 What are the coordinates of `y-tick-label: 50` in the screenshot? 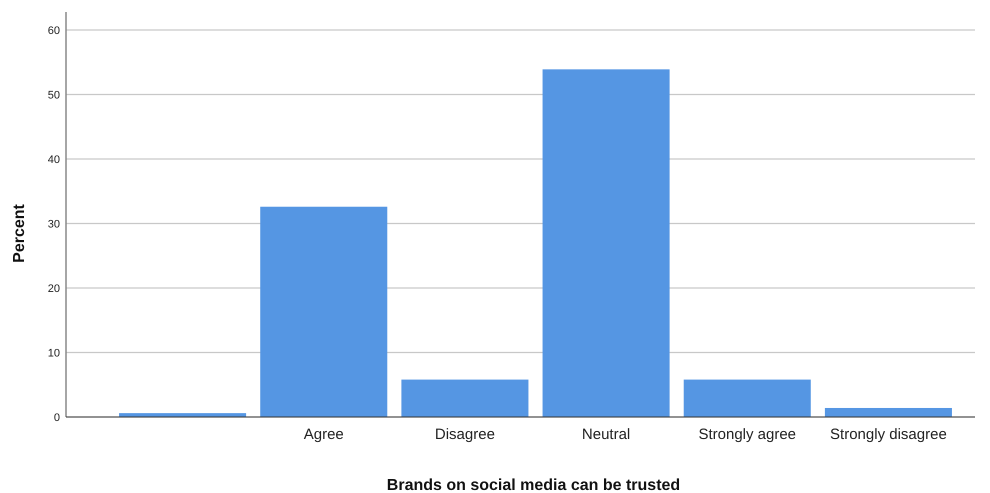 It's located at (54, 95).